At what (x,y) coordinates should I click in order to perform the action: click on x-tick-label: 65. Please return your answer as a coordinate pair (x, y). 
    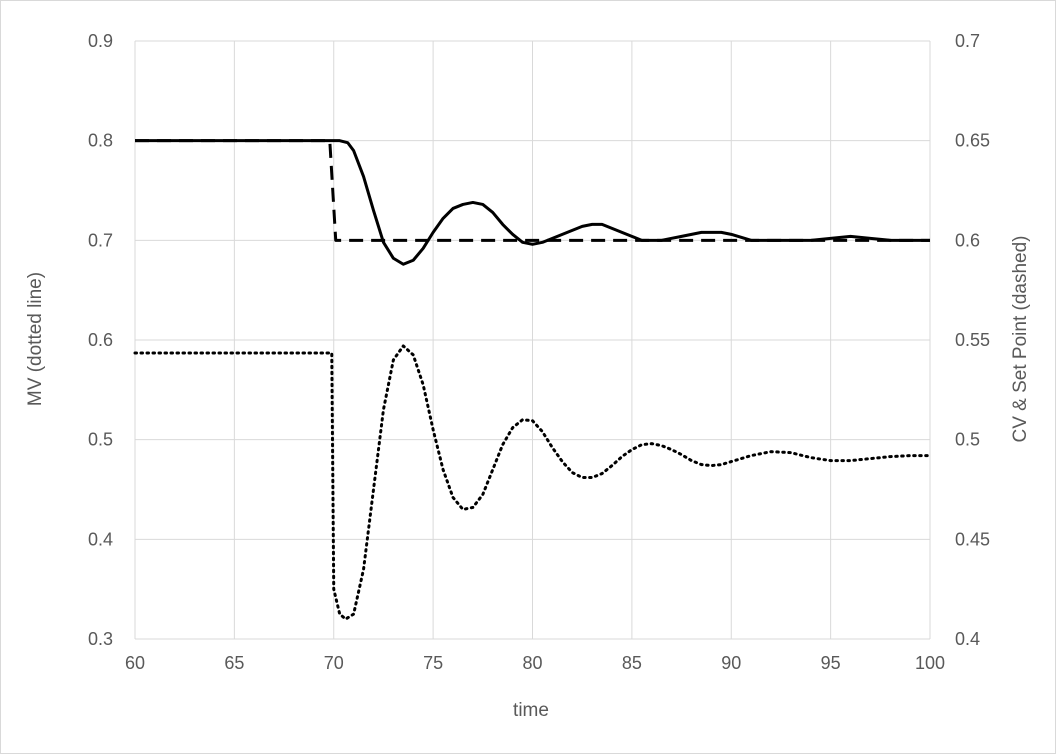
    Looking at the image, I should click on (234, 663).